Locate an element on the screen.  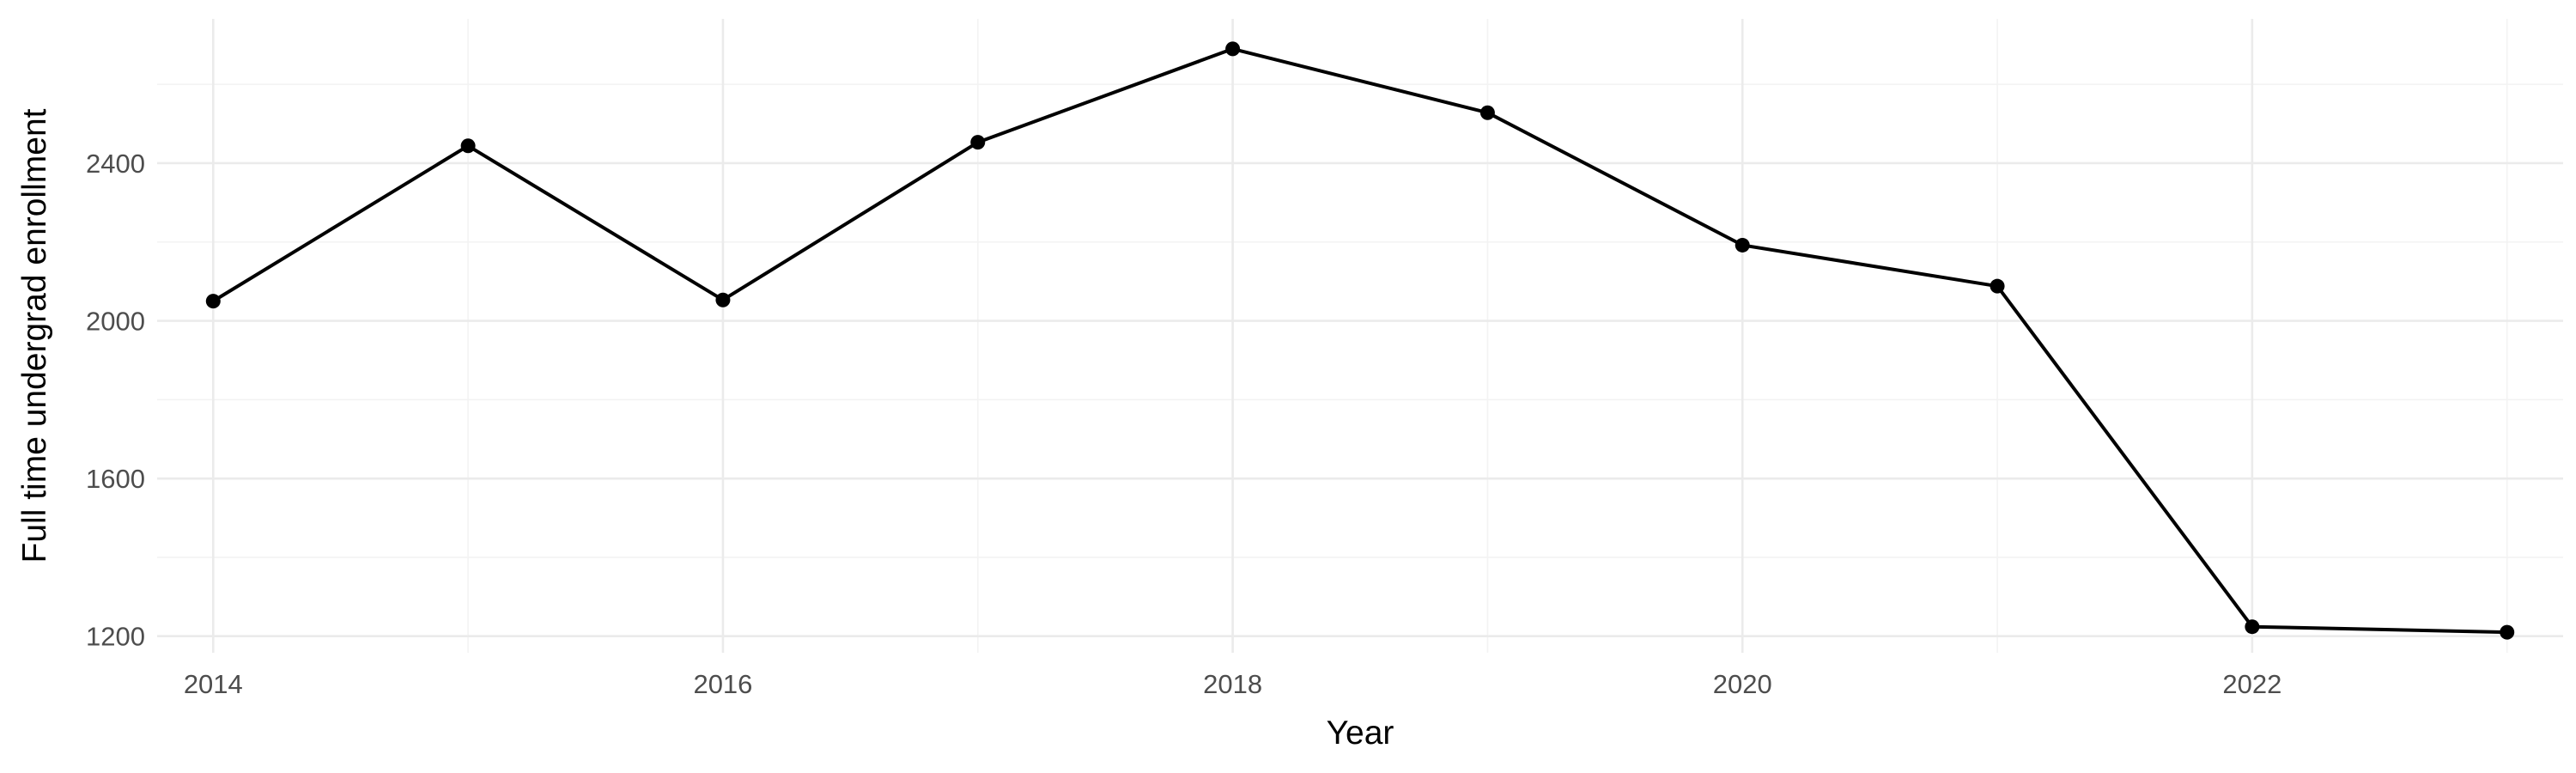
x-tick-label: 2020 is located at coordinates (1742, 684).